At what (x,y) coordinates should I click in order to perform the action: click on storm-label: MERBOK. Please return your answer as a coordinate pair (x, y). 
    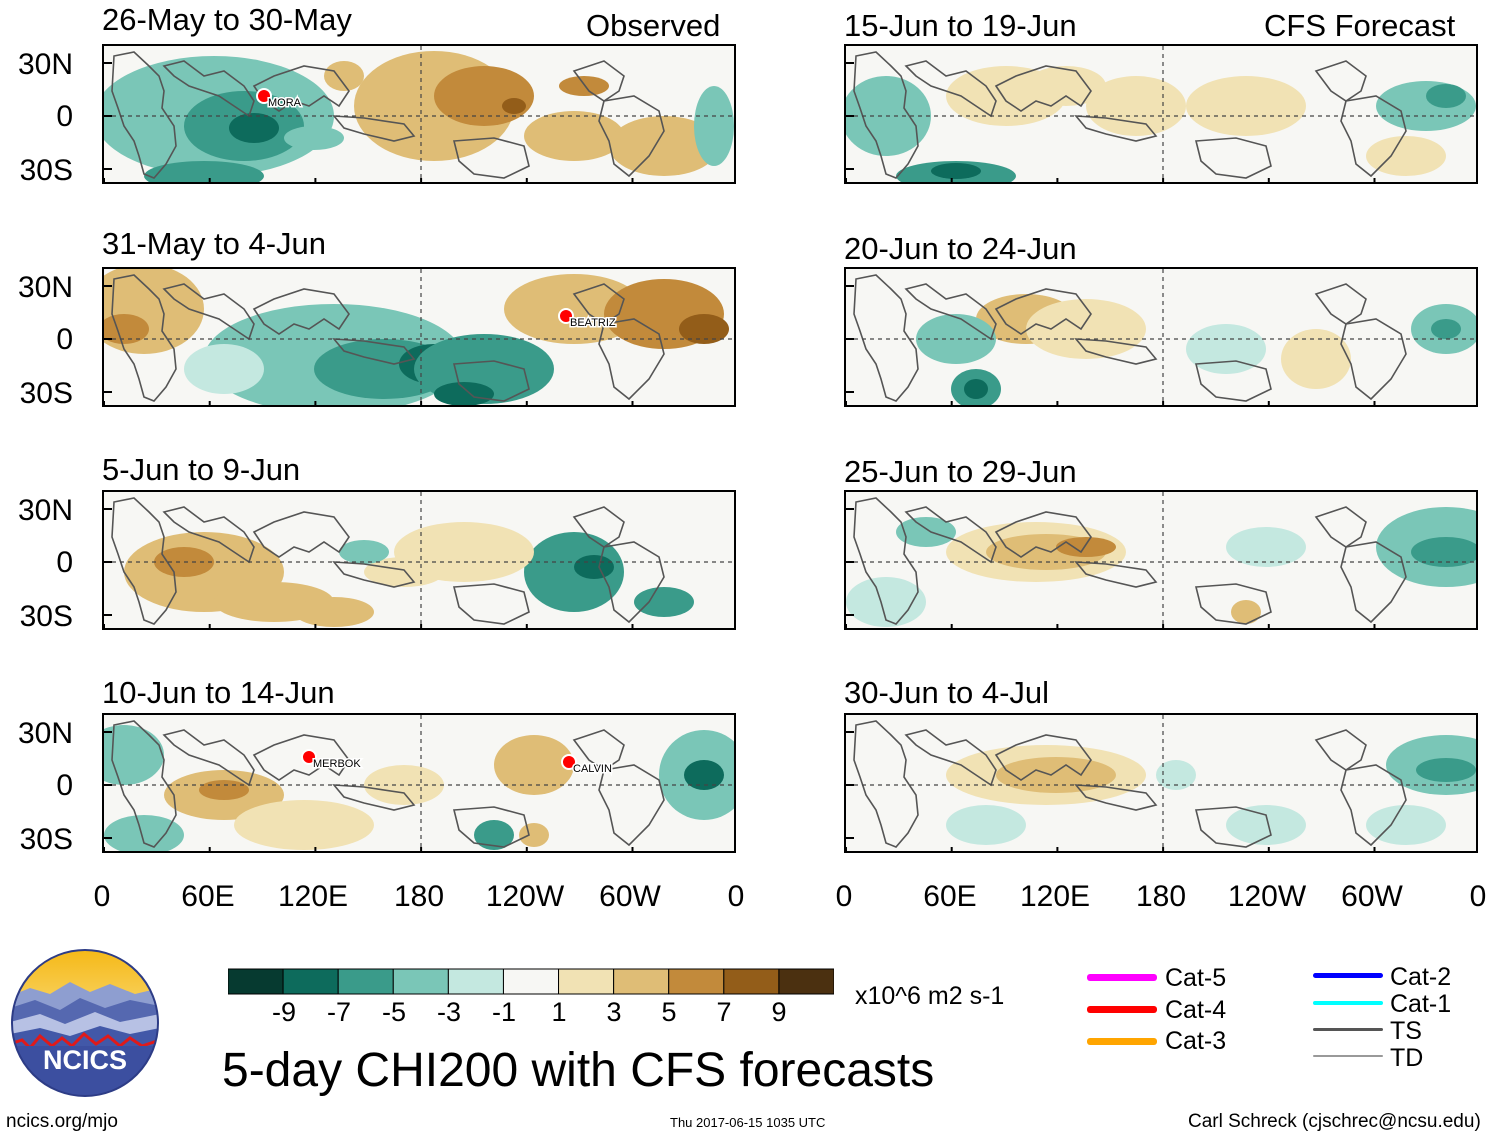
    Looking at the image, I should click on (337, 764).